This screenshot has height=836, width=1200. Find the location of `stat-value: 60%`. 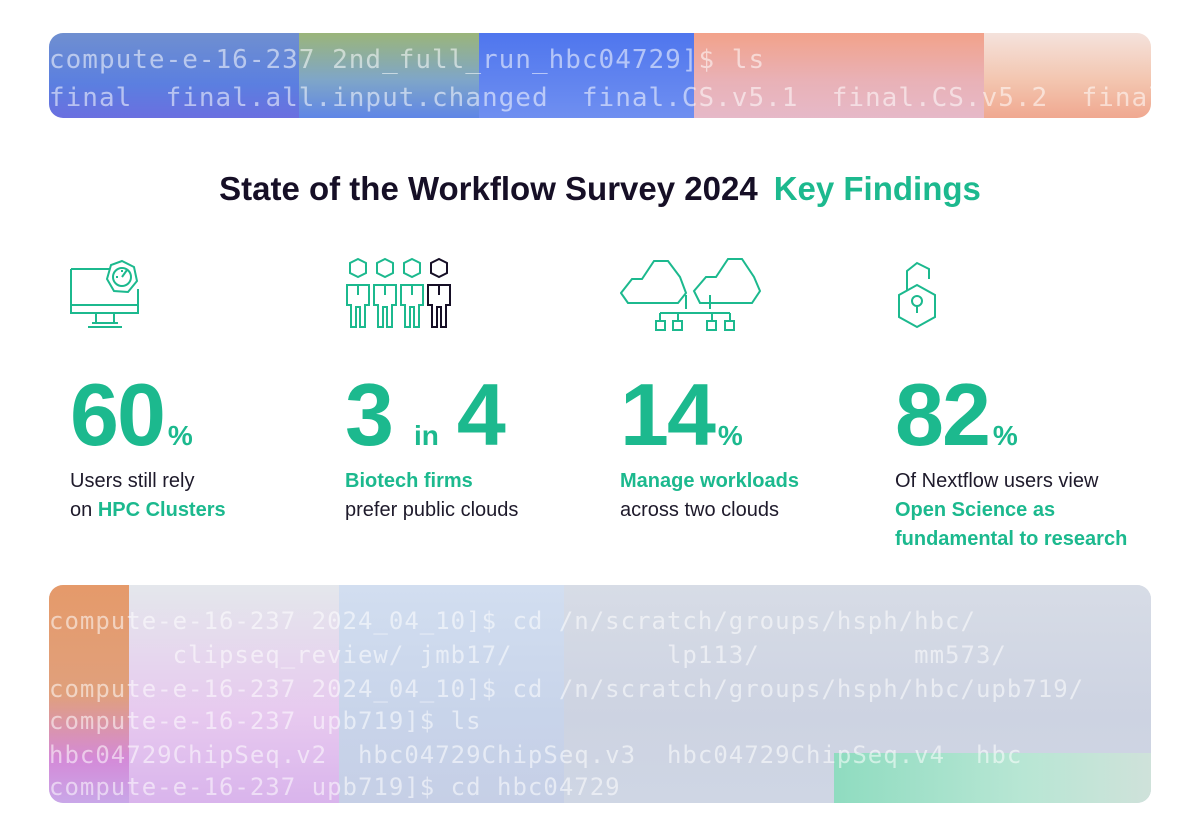

stat-value: 60% is located at coordinates (205, 415).